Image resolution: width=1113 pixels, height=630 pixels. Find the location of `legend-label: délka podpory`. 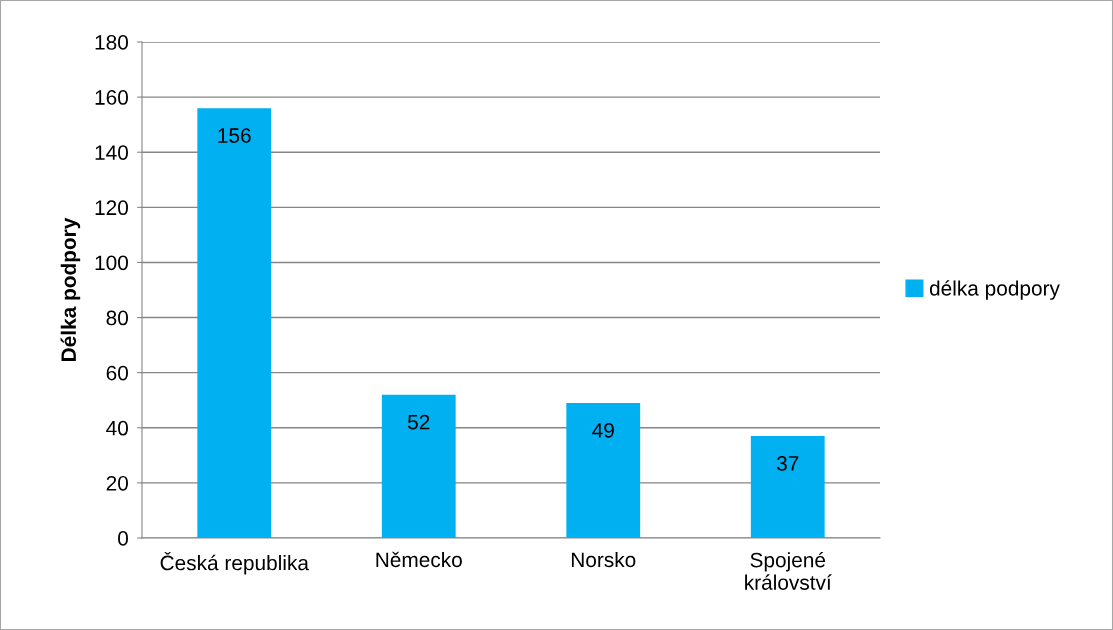

legend-label: délka podpory is located at coordinates (994, 290).